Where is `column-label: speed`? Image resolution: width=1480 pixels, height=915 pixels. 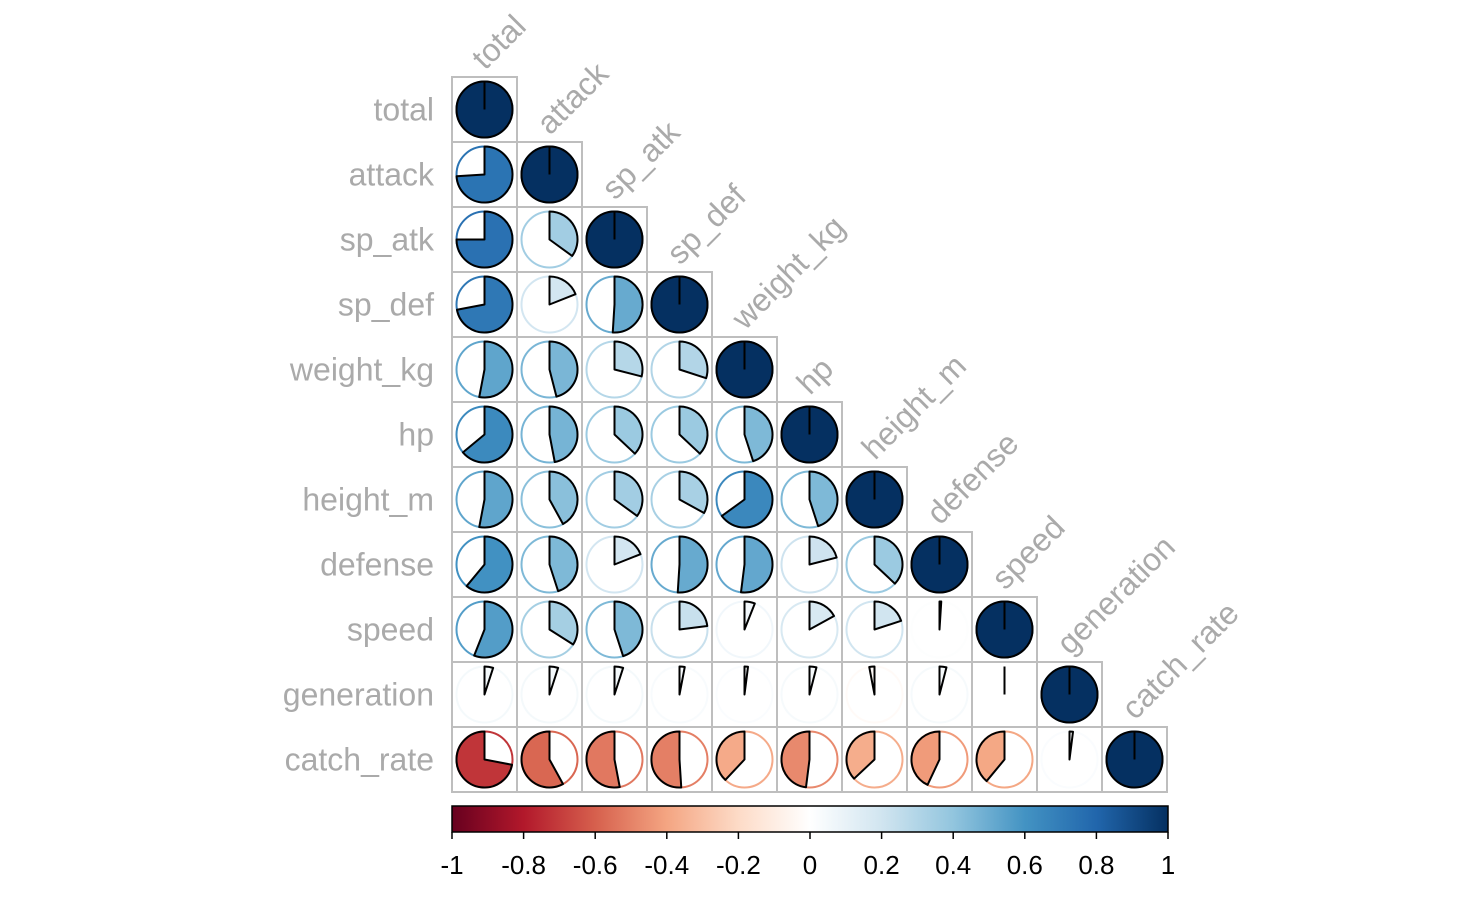
column-label: speed is located at coordinates (1027, 552).